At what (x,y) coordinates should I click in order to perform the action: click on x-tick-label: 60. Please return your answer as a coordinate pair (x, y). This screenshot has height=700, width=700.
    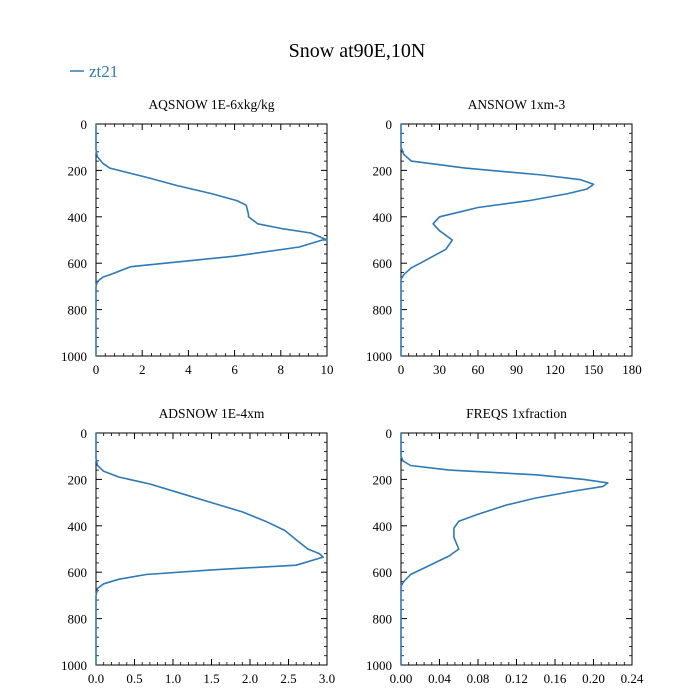
    Looking at the image, I should click on (478, 369).